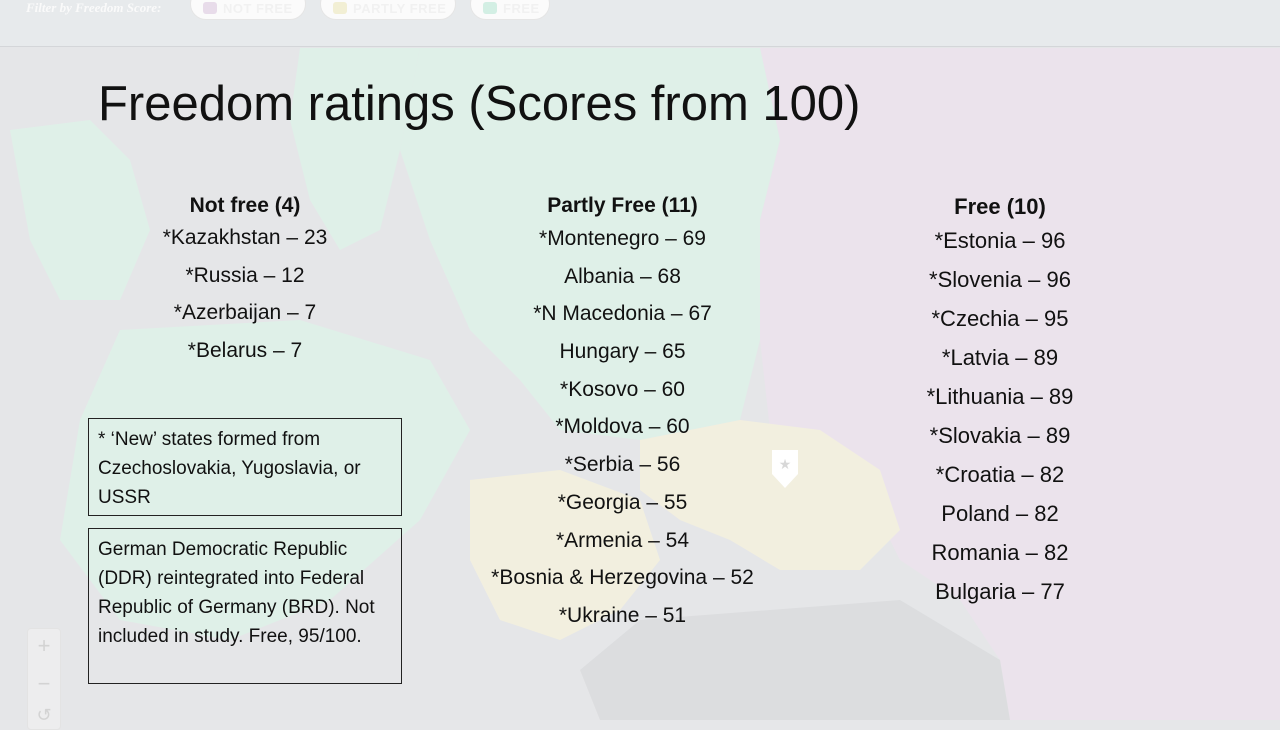 This screenshot has width=1280, height=730. What do you see at coordinates (521, 8) in the screenshot?
I see `filter-free-label: FREE` at bounding box center [521, 8].